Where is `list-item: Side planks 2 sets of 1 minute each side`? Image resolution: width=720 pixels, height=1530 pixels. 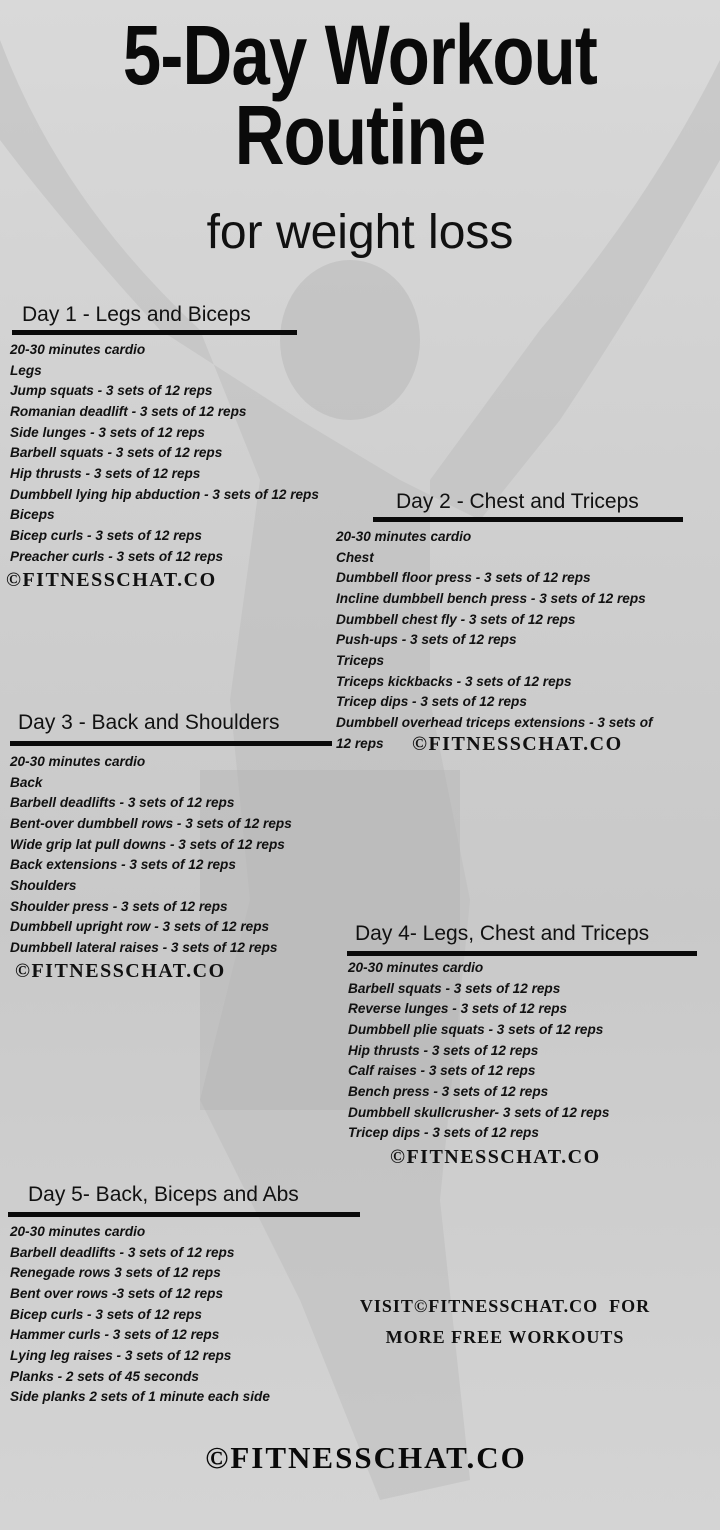 list-item: Side planks 2 sets of 1 minute each side is located at coordinates (140, 1397).